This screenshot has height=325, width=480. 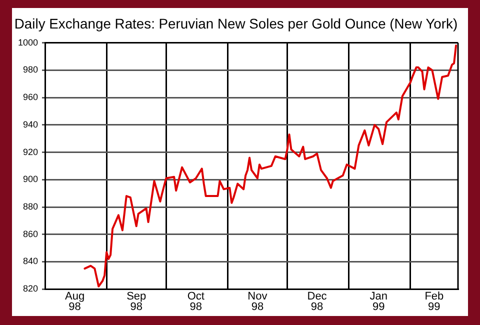 I want to click on y-tick-label: 980, so click(x=30, y=69).